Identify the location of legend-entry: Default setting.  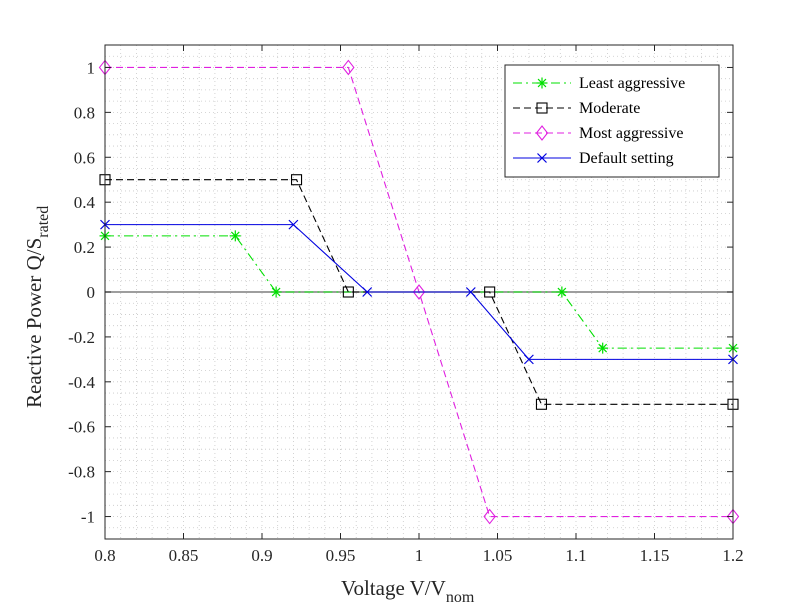
(593, 158).